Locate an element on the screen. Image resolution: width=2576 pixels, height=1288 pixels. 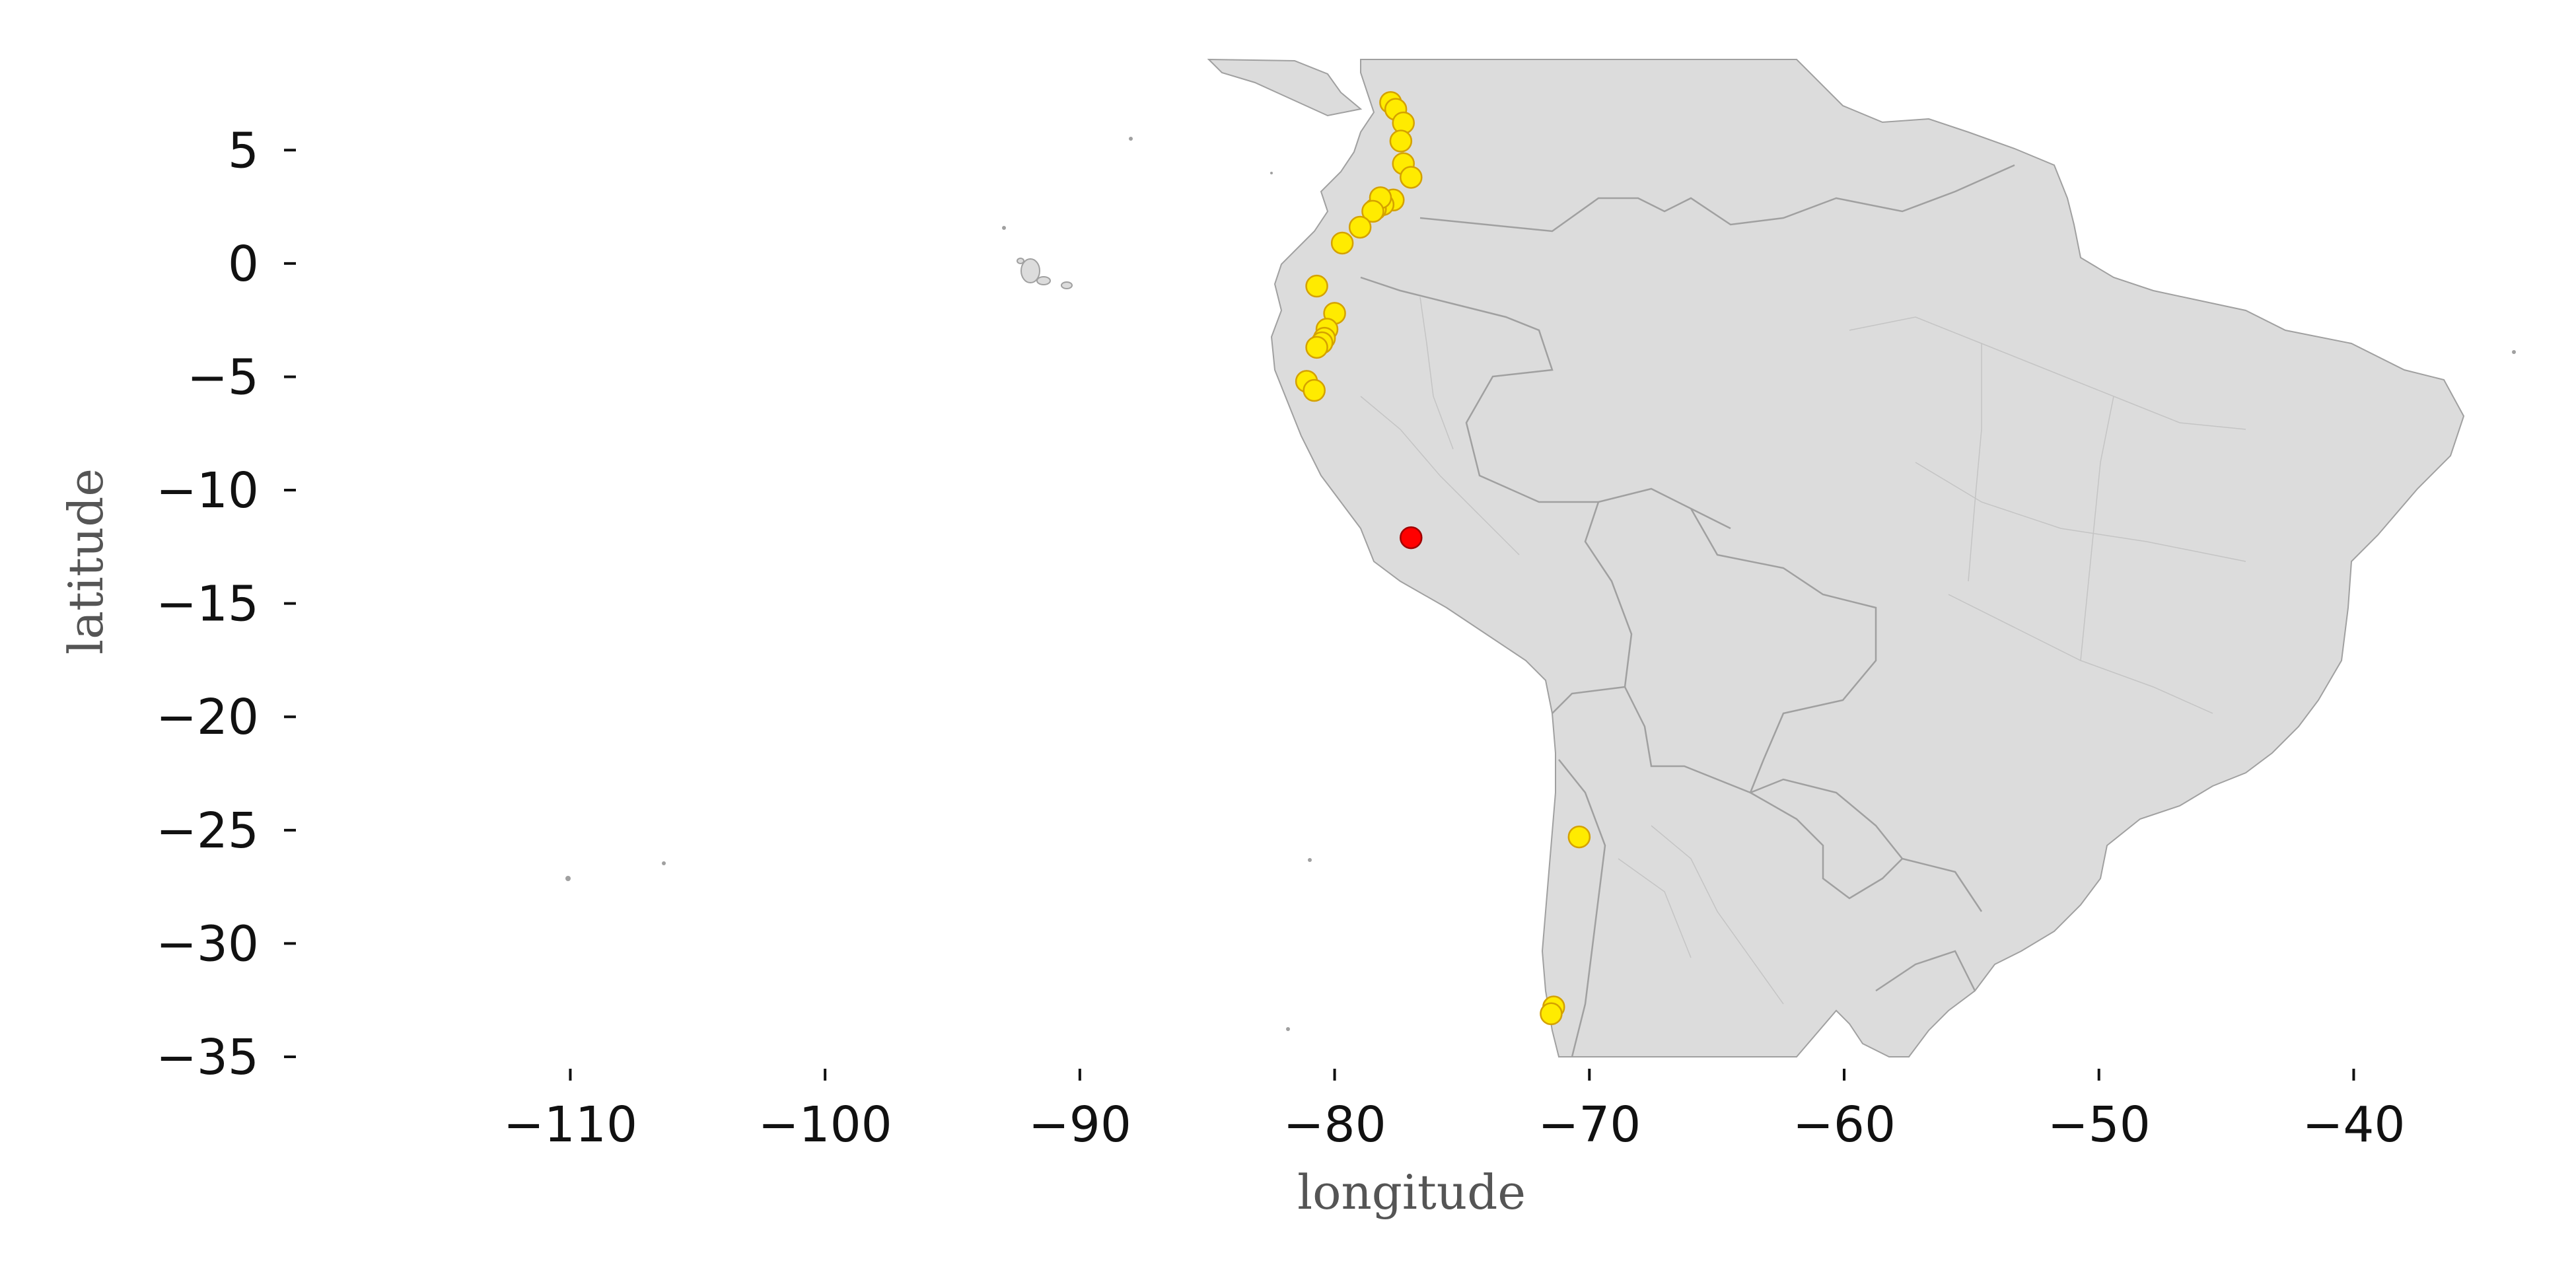
x-tick-label: −70 is located at coordinates (1590, 1124).